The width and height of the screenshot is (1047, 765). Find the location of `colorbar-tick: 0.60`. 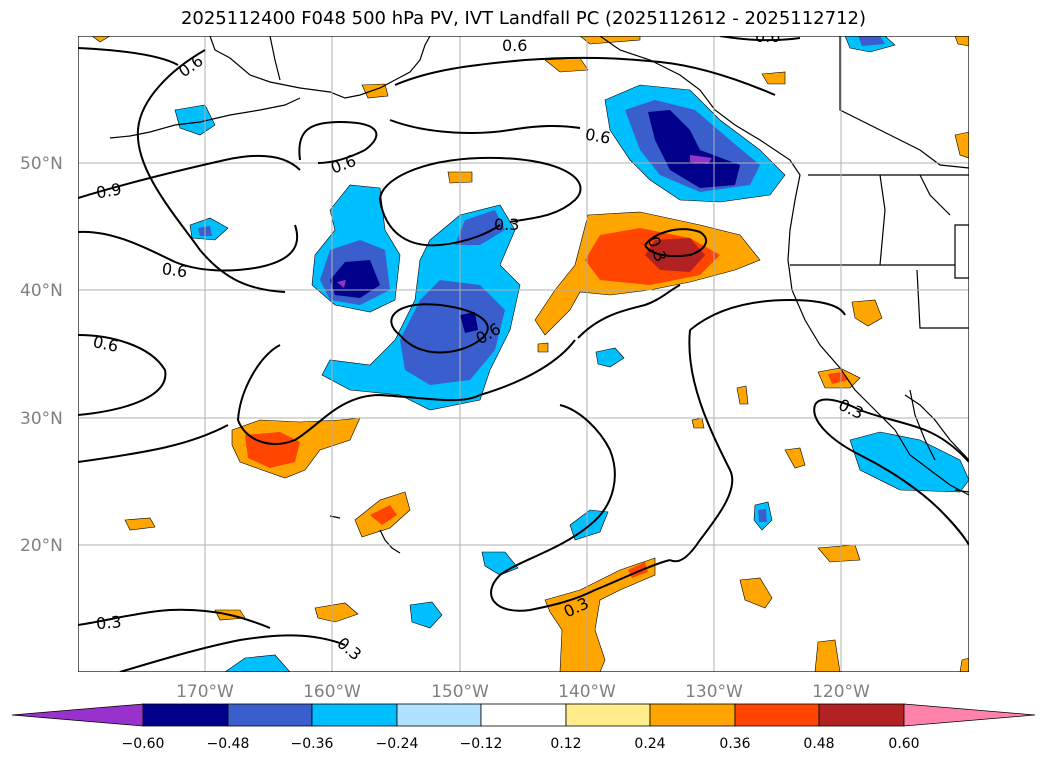

colorbar-tick: 0.60 is located at coordinates (903, 744).